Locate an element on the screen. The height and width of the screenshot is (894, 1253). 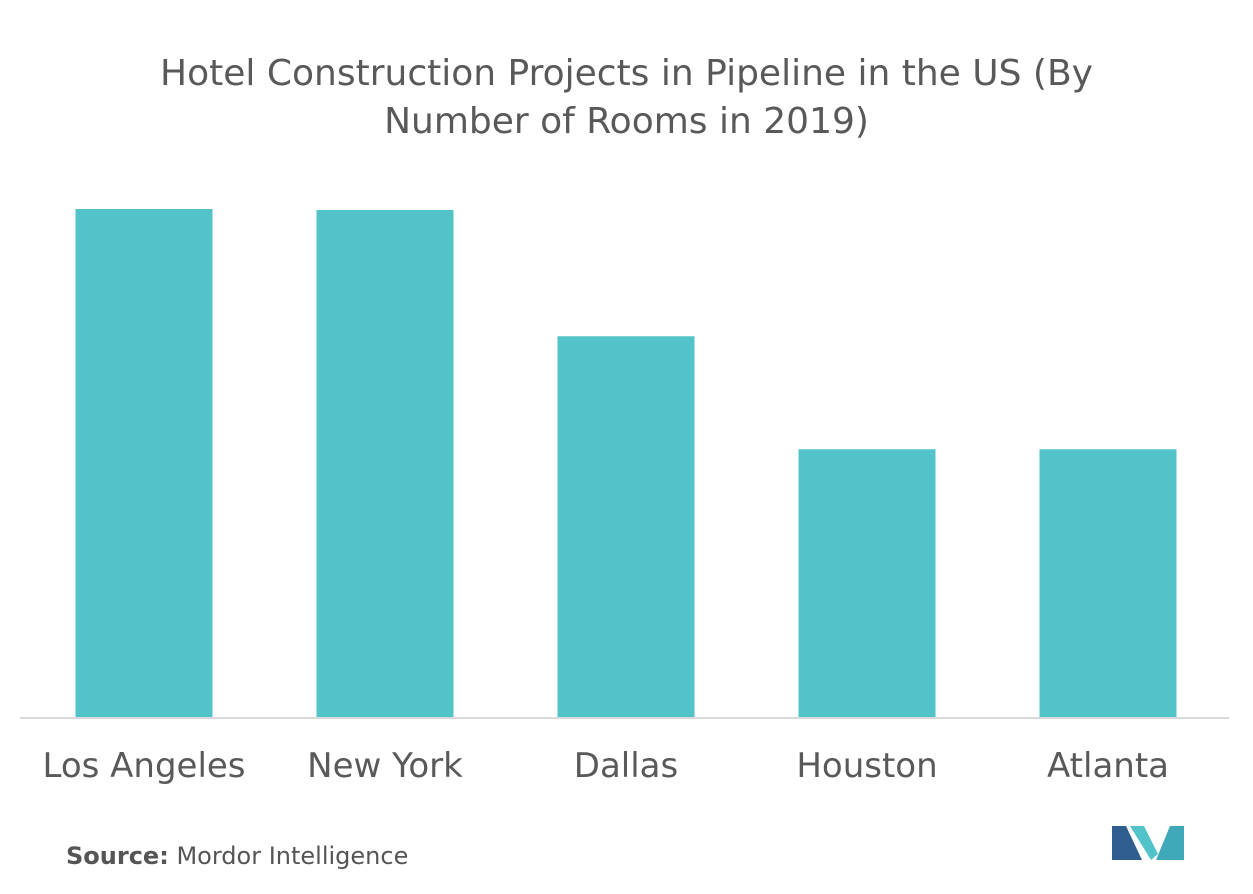
mordor-intelligence-logo-icon is located at coordinates (1148, 843).